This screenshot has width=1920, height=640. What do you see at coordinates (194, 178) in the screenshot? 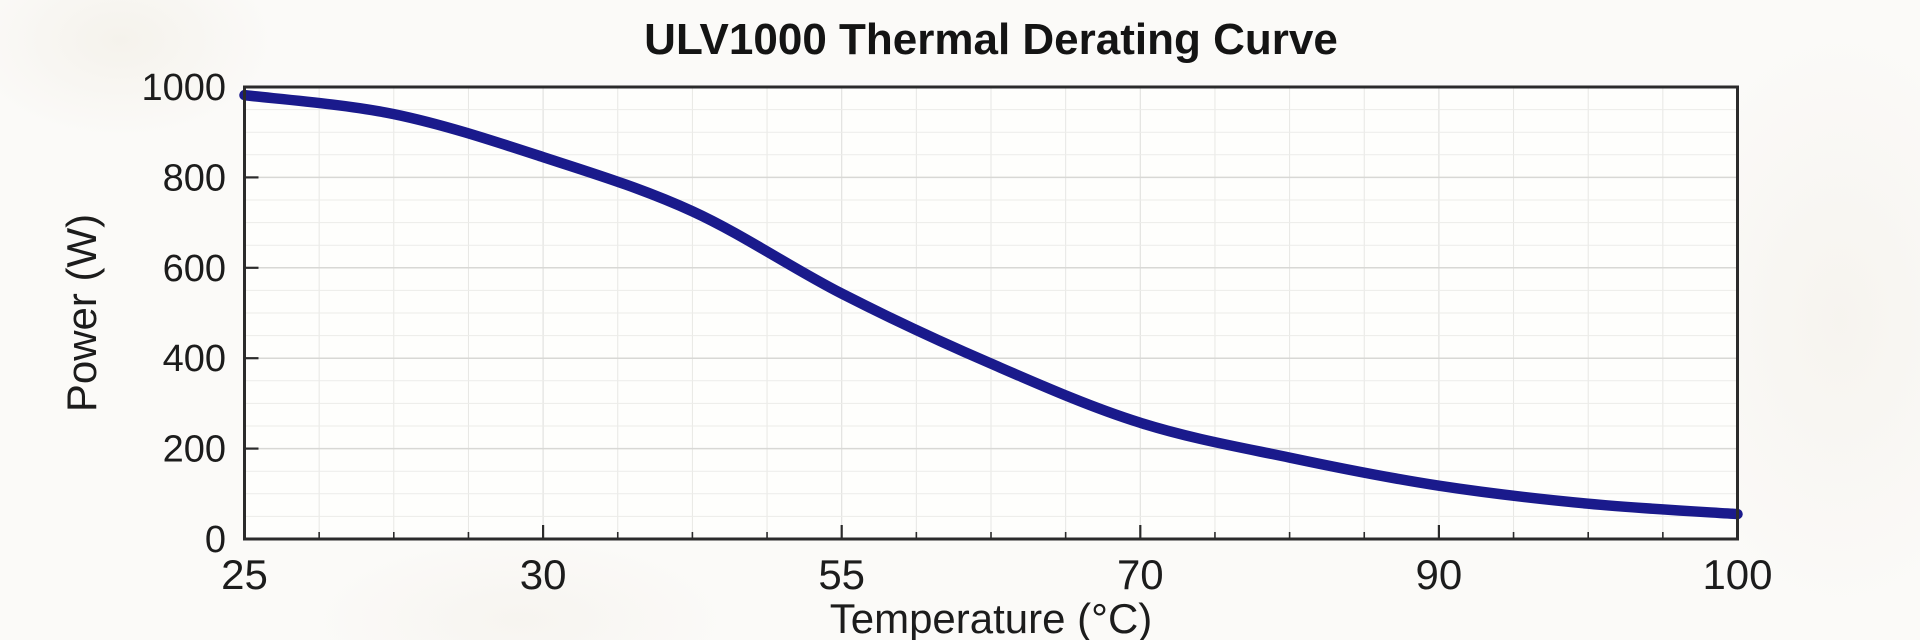
I see `y-tick-label: 800` at bounding box center [194, 178].